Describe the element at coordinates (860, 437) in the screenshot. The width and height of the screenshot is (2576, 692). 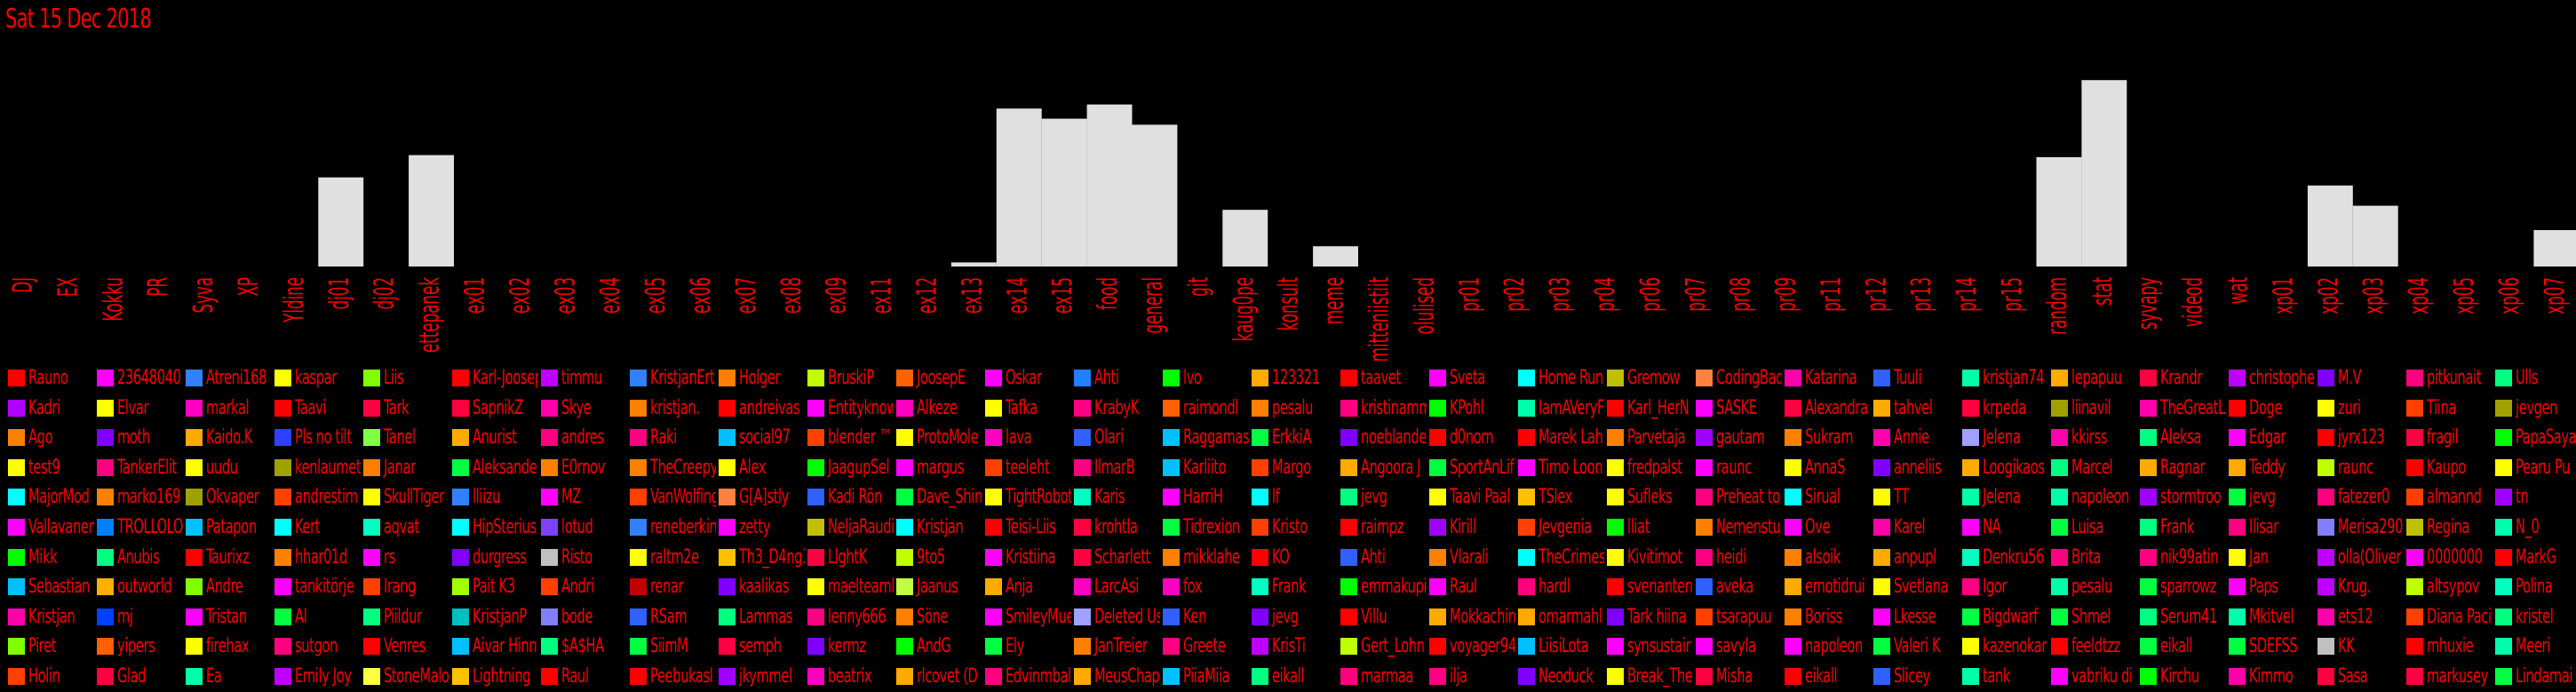
I see `legend-label: blender ™` at that location.